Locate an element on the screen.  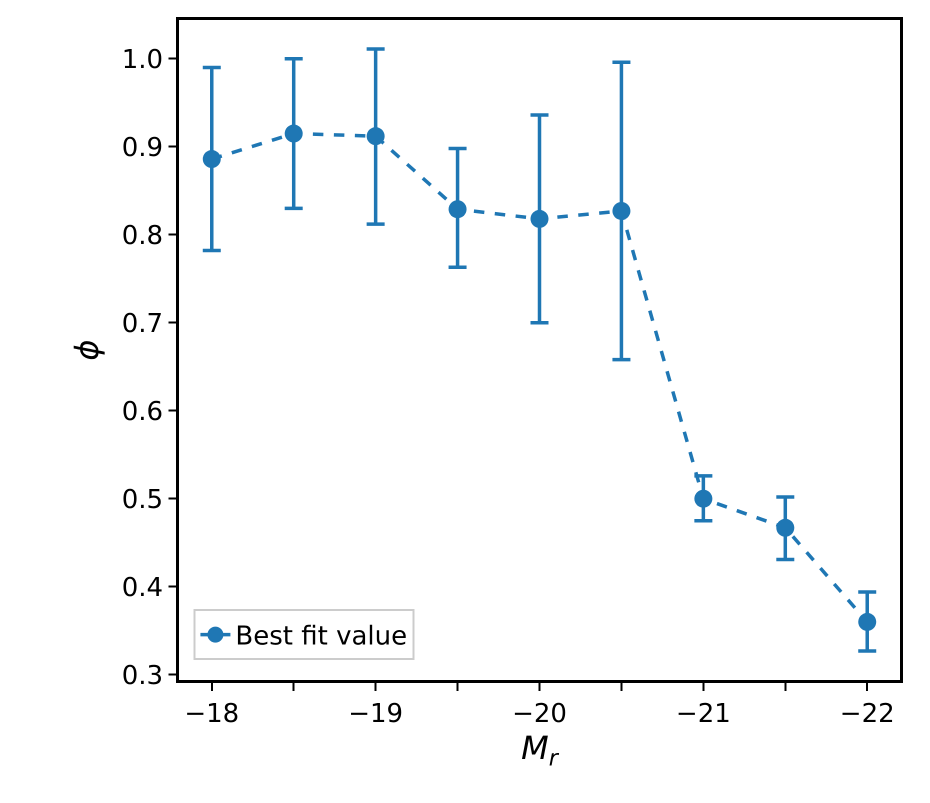
x-tick-label: −21 is located at coordinates (703, 713).